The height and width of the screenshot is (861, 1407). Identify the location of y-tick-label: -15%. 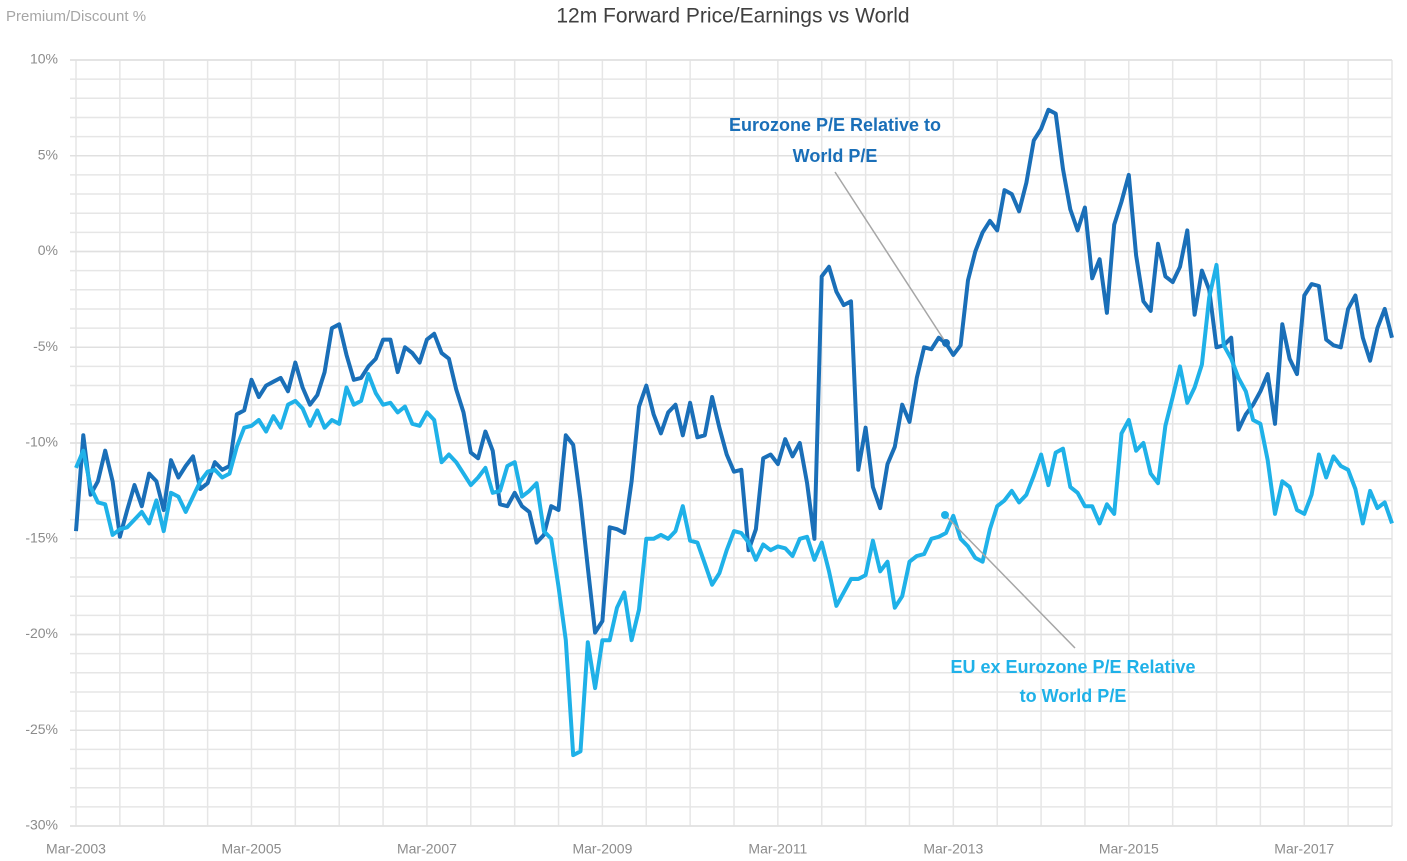
(41, 537).